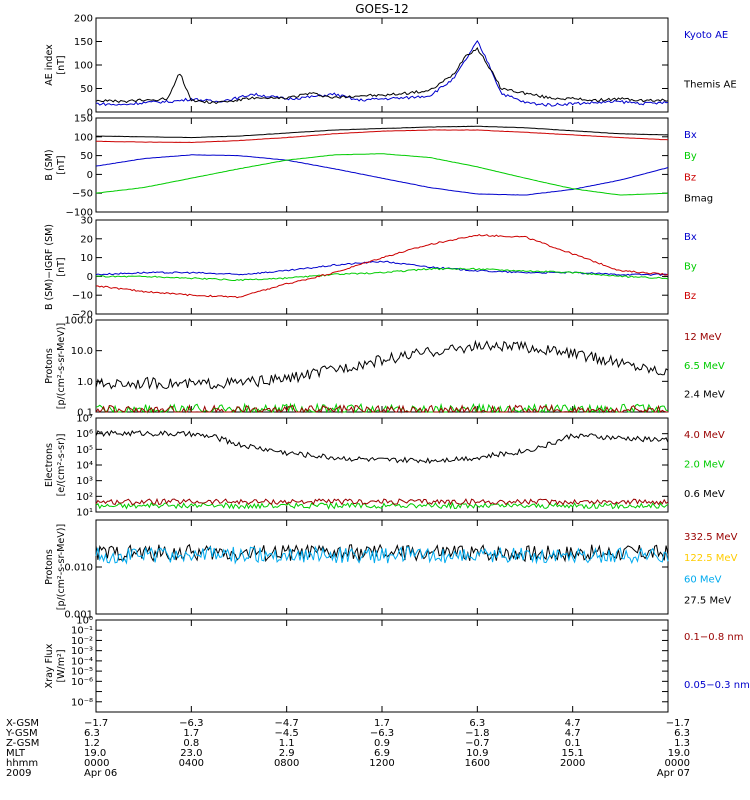 The width and height of the screenshot is (750, 800). What do you see at coordinates (55, 567) in the screenshot?
I see `y-axis-label-hiprotons: Protons [p/(cm²-s-sr-MeV)]` at bounding box center [55, 567].